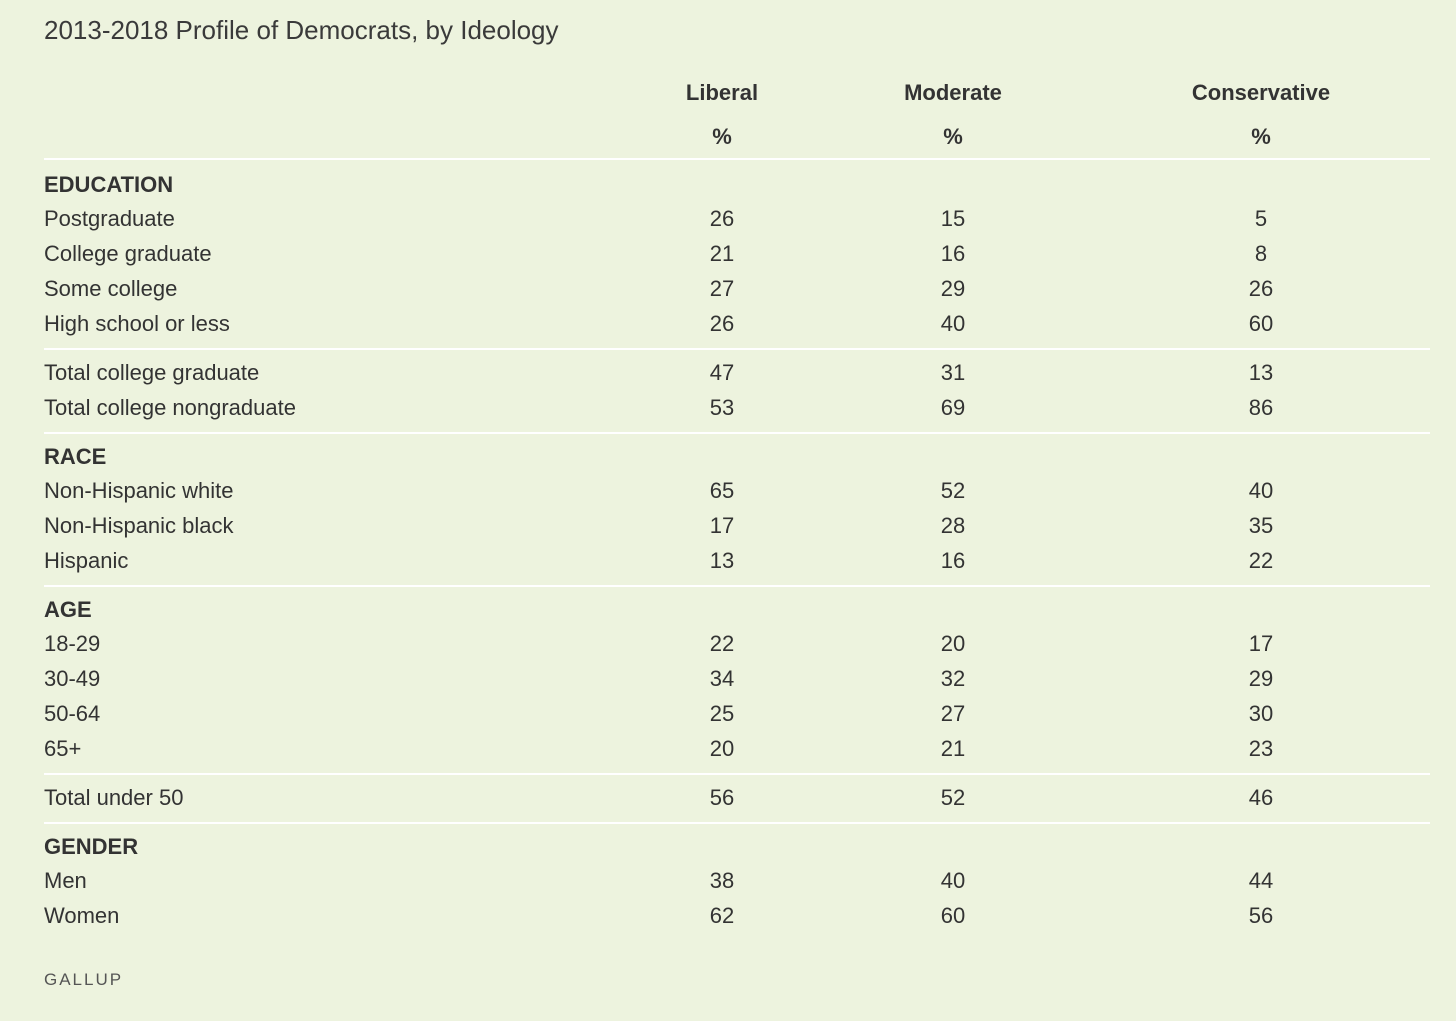 The height and width of the screenshot is (1021, 1456). Describe the element at coordinates (953, 713) in the screenshot. I see `value-cell-moderate: 27` at that location.